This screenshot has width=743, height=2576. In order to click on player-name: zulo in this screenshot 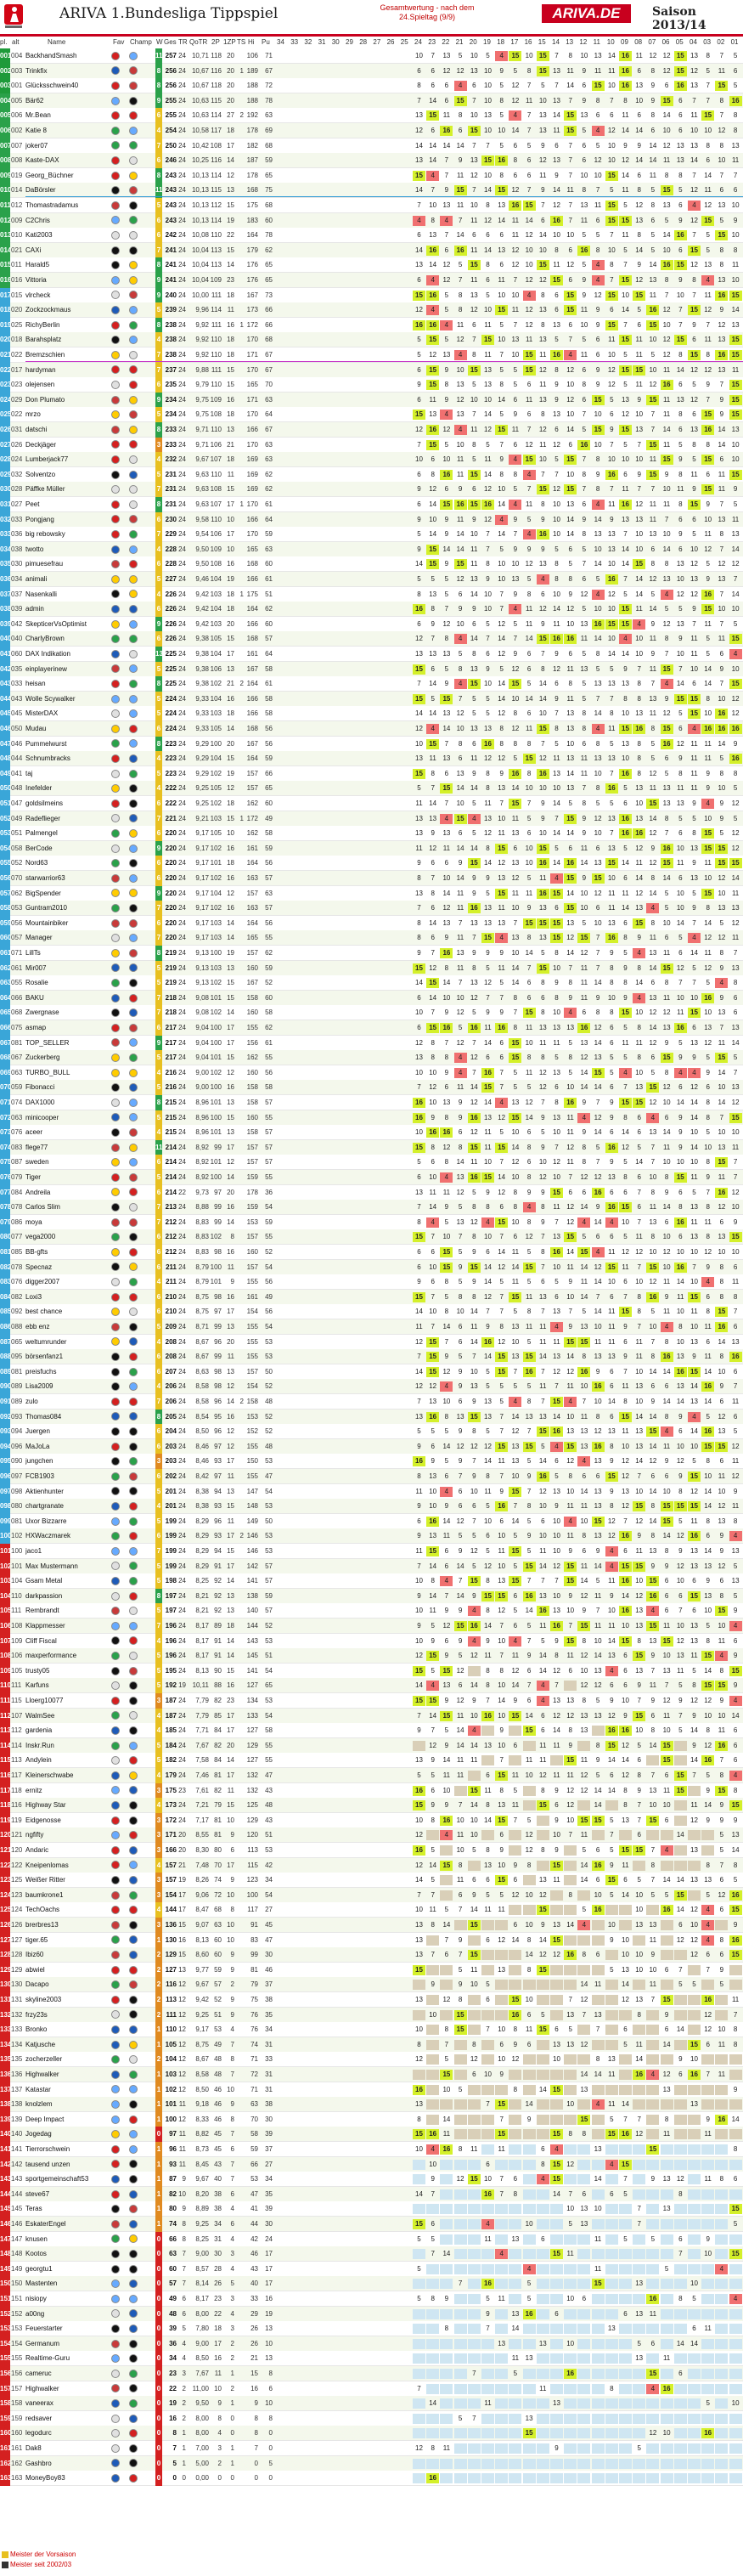, I will do `click(32, 1401)`.